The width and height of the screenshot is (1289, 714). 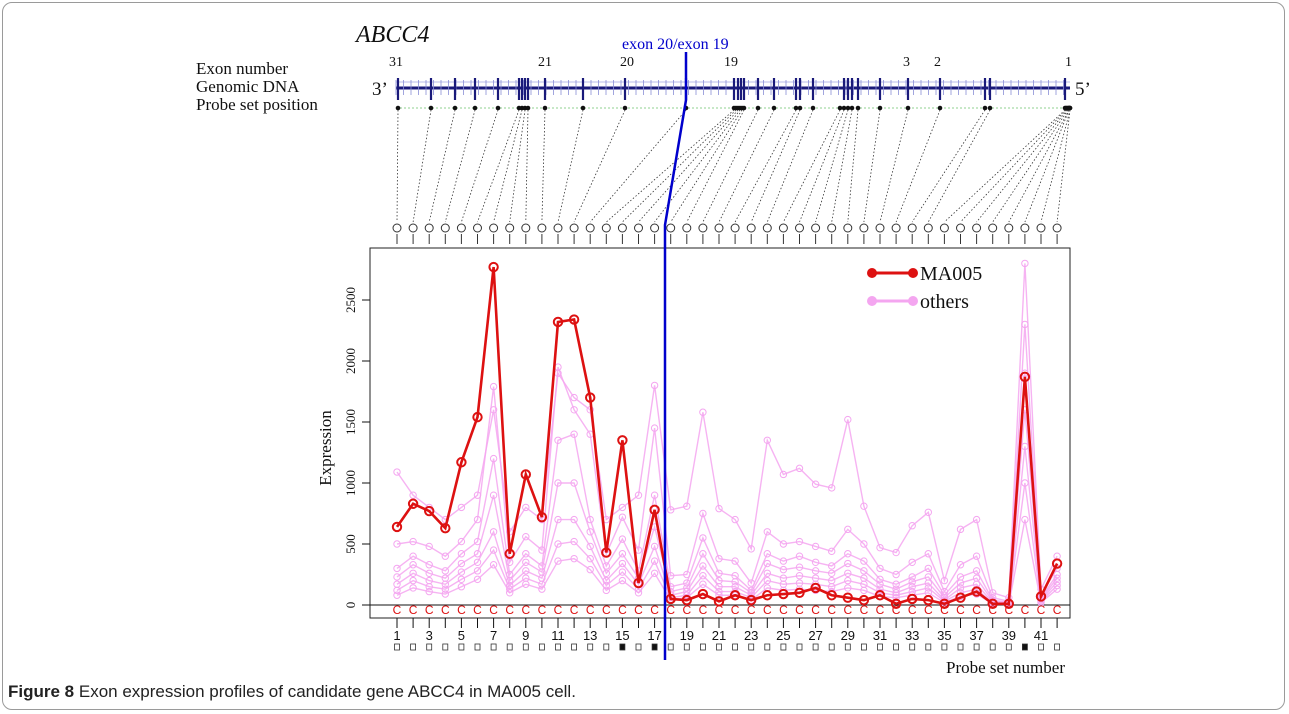 What do you see at coordinates (429, 635) in the screenshot?
I see `x-tick-label: 3` at bounding box center [429, 635].